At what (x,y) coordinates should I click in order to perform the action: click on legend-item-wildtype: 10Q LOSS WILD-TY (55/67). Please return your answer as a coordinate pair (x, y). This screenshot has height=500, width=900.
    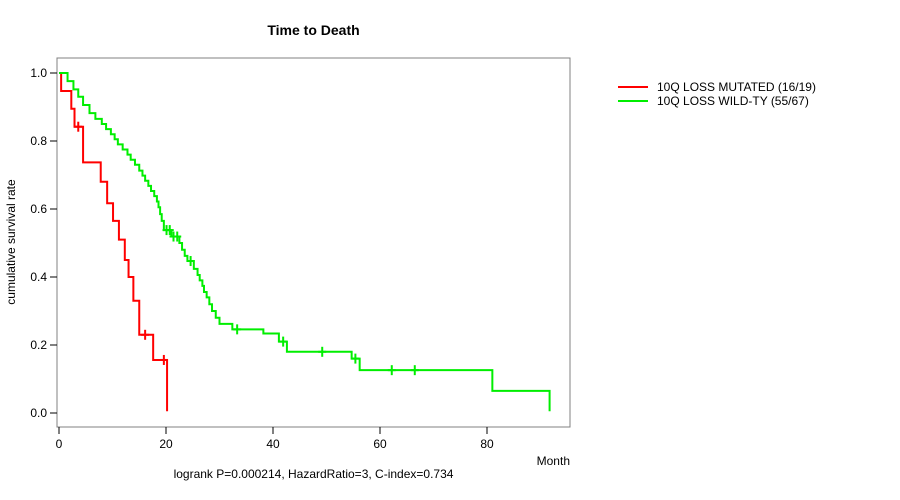
    Looking at the image, I should click on (717, 101).